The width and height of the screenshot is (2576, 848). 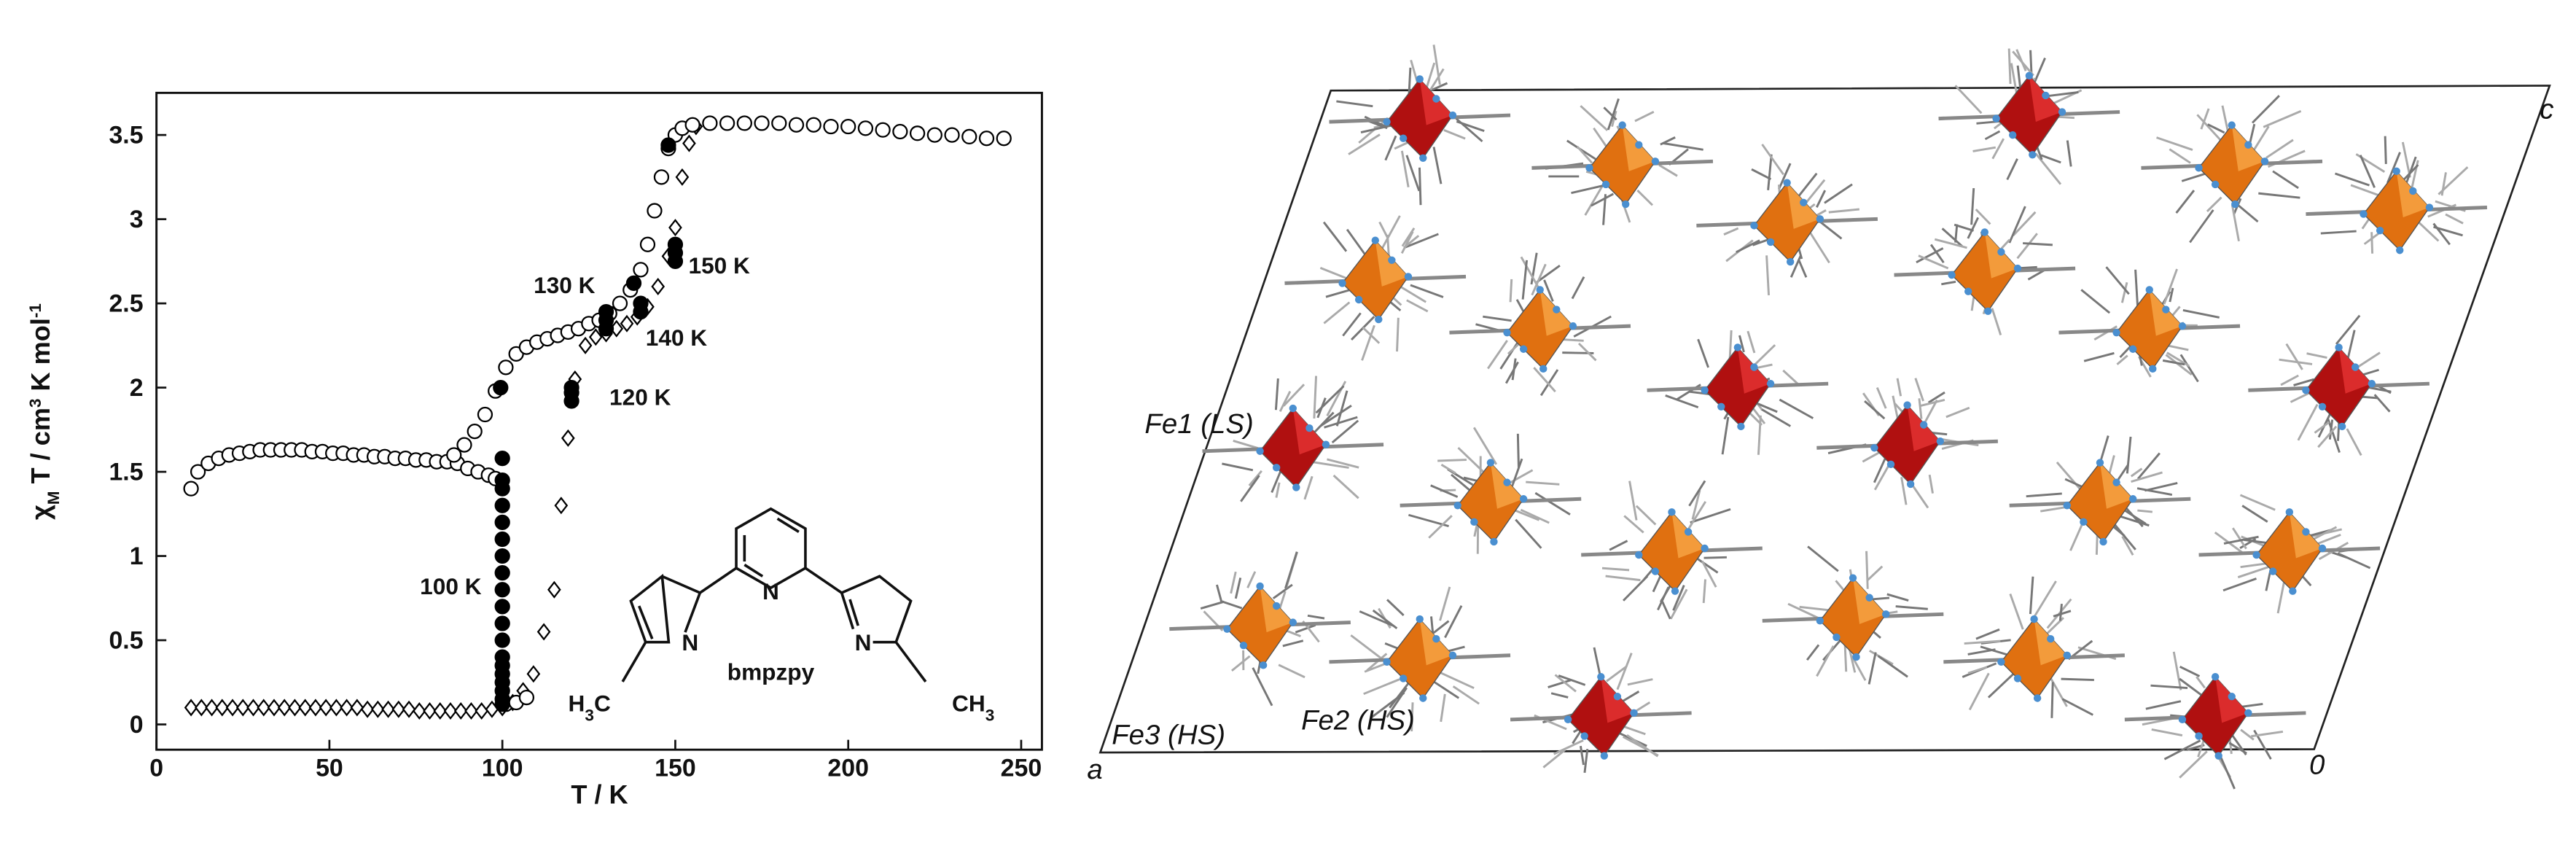 I want to click on x-tick-label: 250, so click(x=1021, y=768).